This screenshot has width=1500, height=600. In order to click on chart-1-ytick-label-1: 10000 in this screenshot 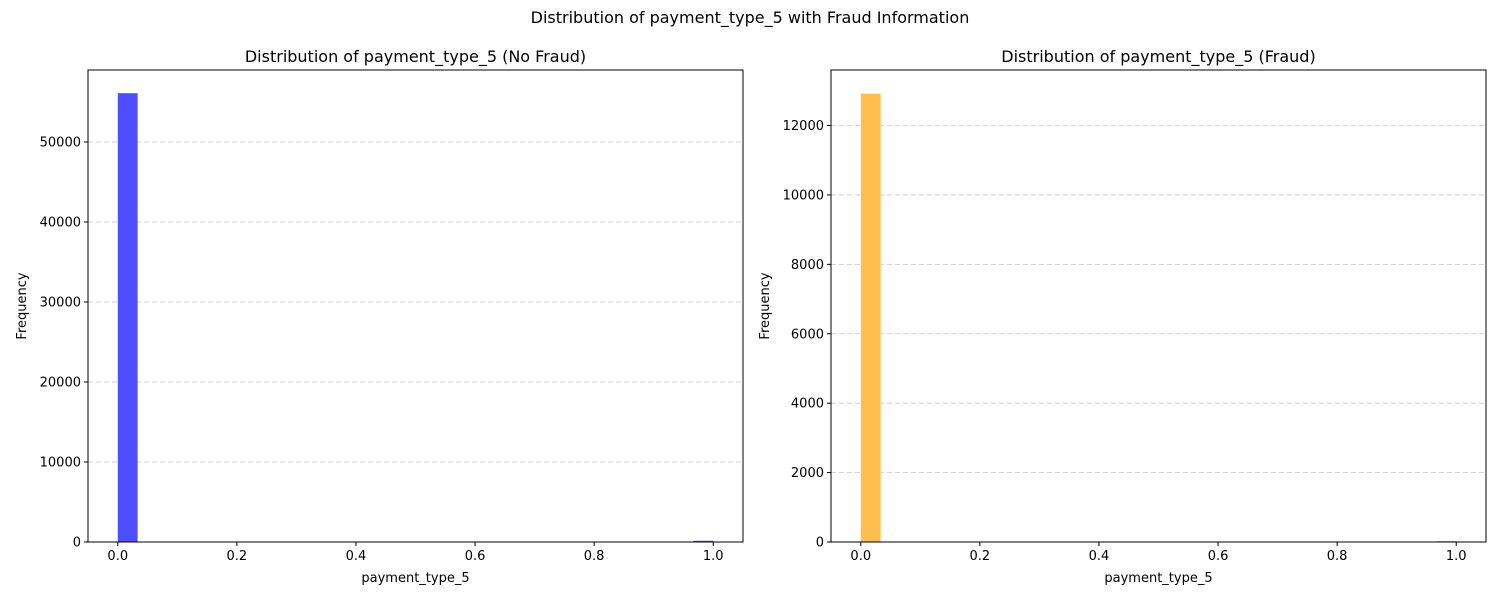, I will do `click(60, 463)`.